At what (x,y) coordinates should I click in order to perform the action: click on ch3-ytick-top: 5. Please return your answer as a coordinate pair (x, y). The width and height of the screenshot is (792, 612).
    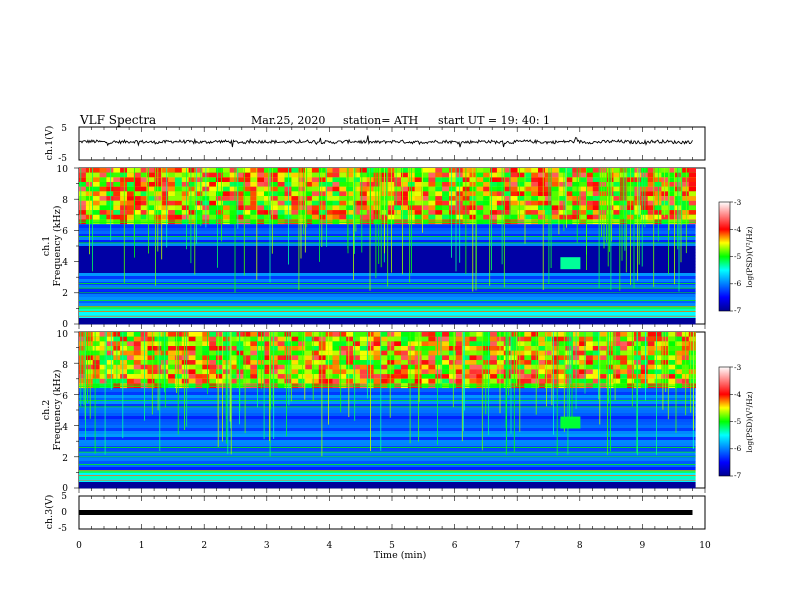
    Looking at the image, I should click on (64, 497).